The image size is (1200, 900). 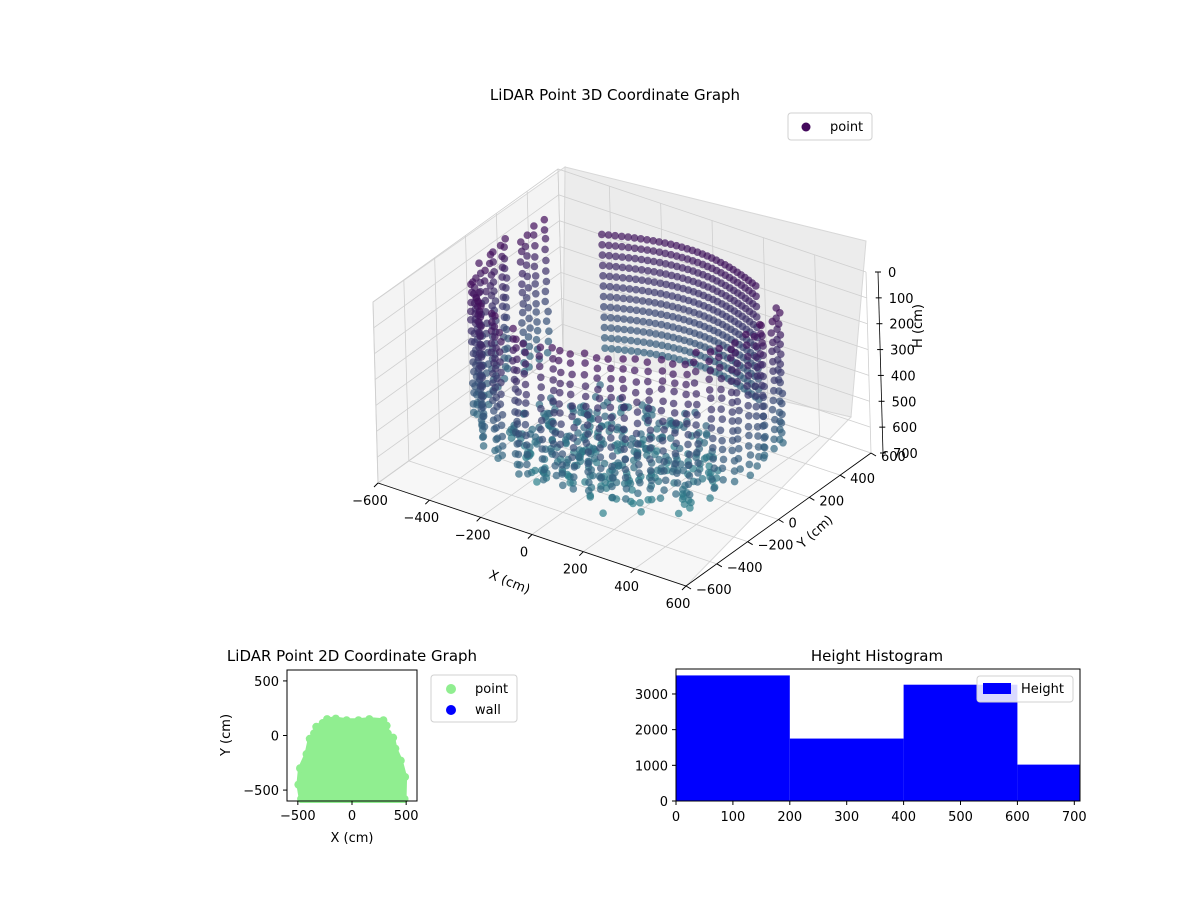 I want to click on grid-line-3d, so click(x=406, y=370).